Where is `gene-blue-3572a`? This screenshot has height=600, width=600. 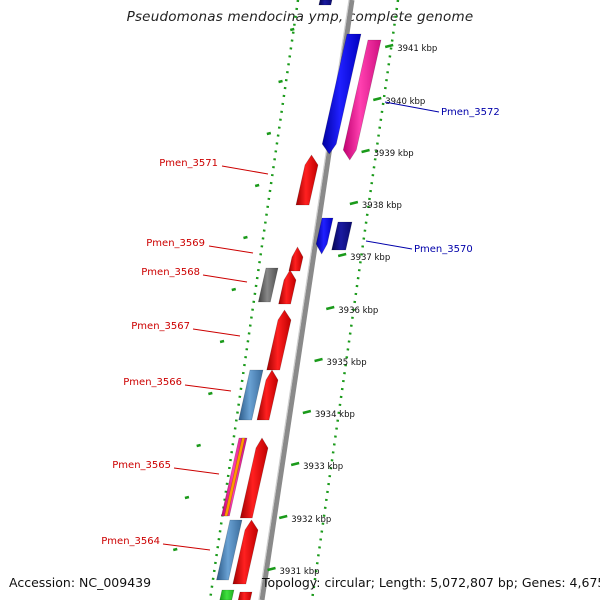 gene-blue-3572a is located at coordinates (341, 94).